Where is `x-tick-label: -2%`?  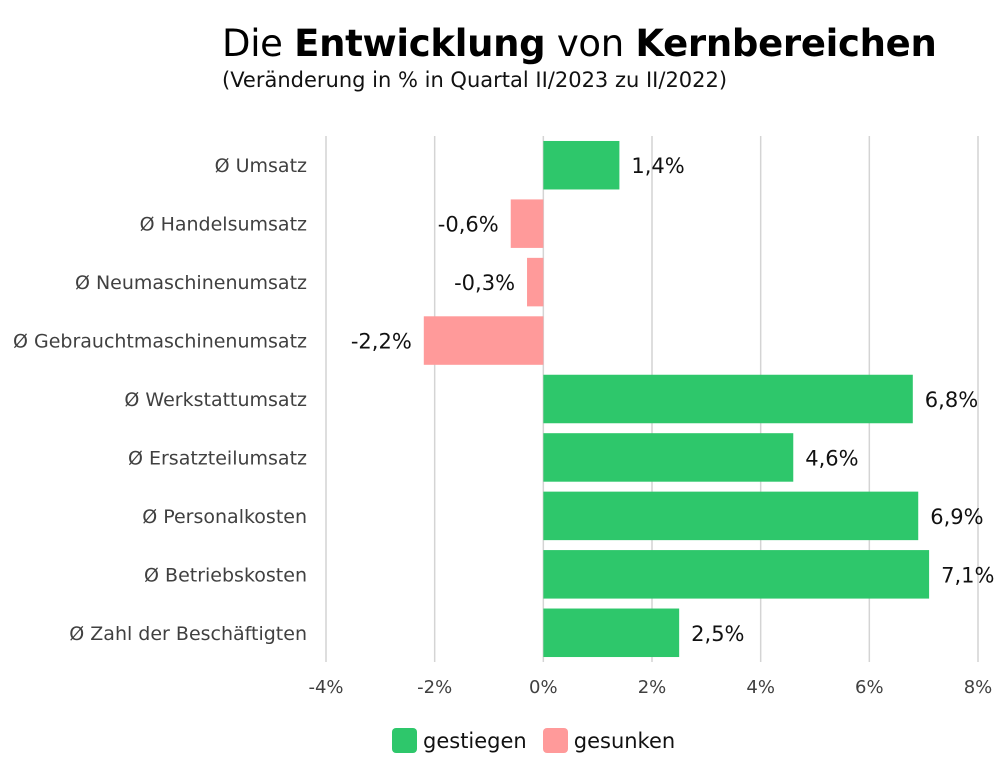 x-tick-label: -2% is located at coordinates (434, 687).